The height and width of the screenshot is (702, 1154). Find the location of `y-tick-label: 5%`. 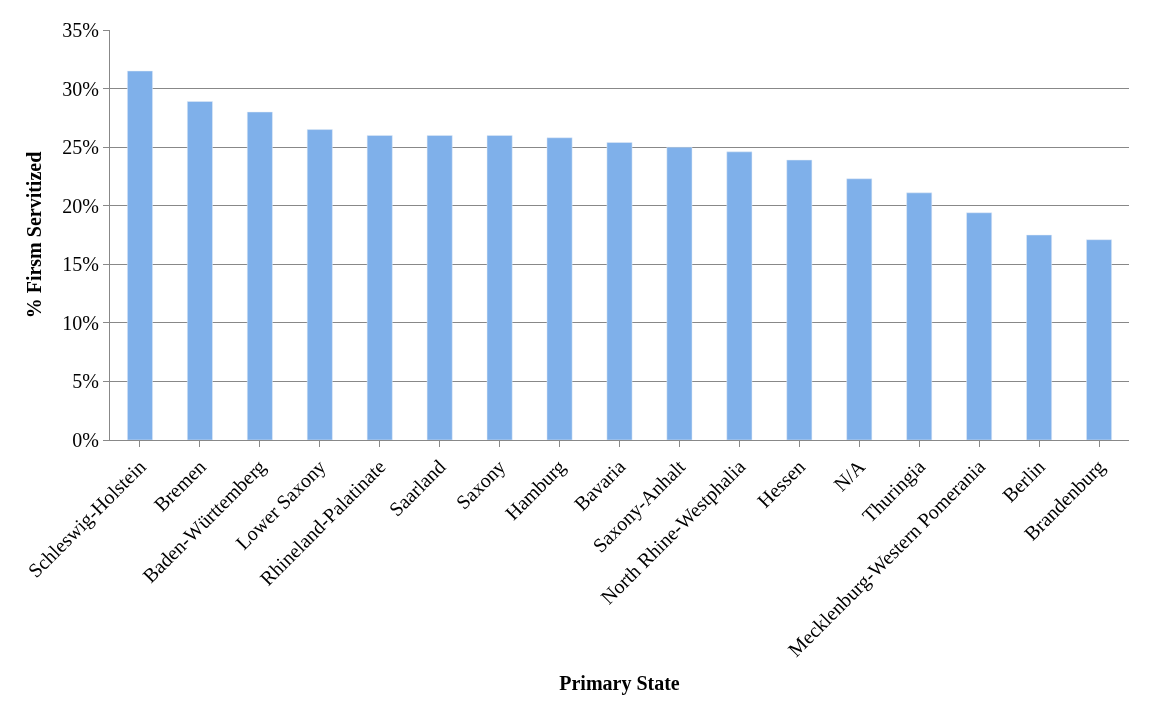

y-tick-label: 5% is located at coordinates (85, 381).